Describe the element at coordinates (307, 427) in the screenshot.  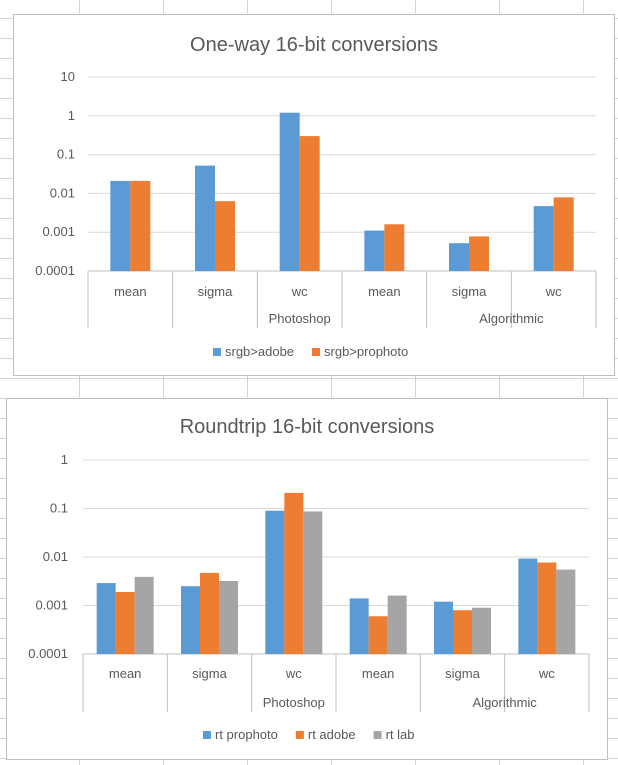
I see `chart-title: Roundtrip 16-bit conversions` at that location.